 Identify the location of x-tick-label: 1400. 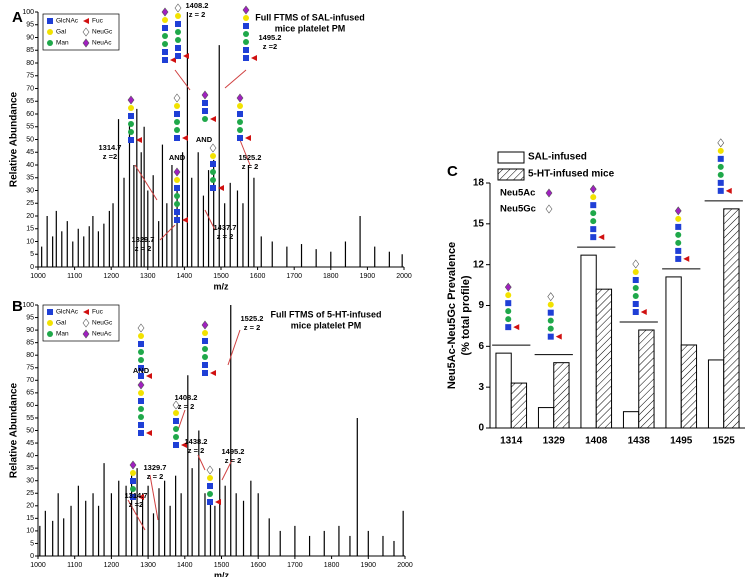
(185, 565).